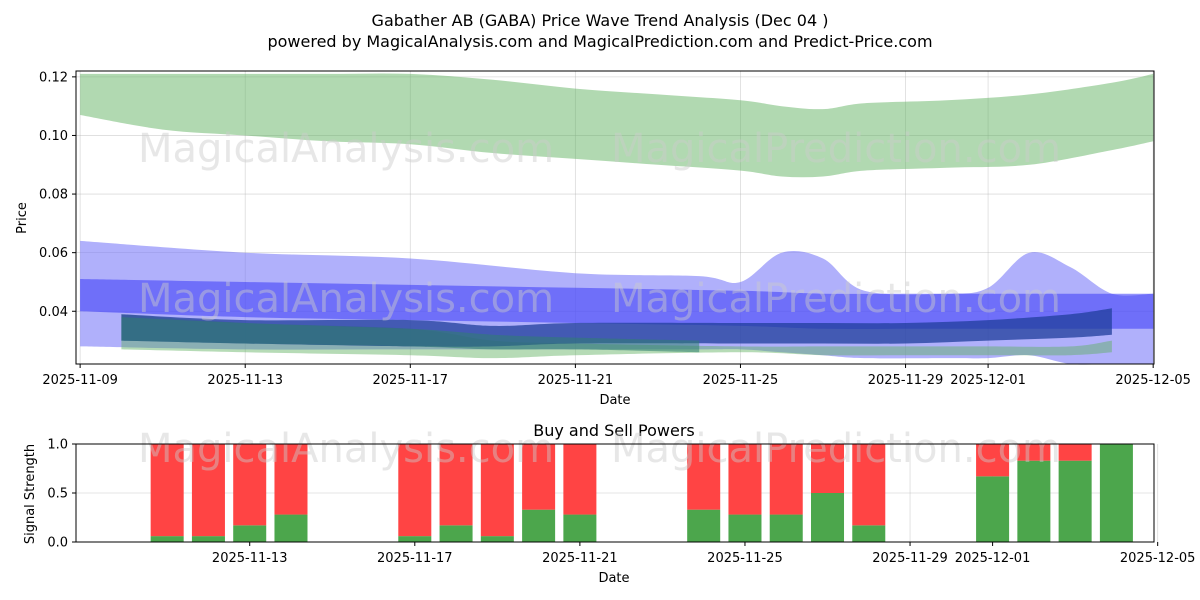  Describe the element at coordinates (250, 558) in the screenshot. I see `signal-x-tick-label-0: 2025-11-13` at that location.